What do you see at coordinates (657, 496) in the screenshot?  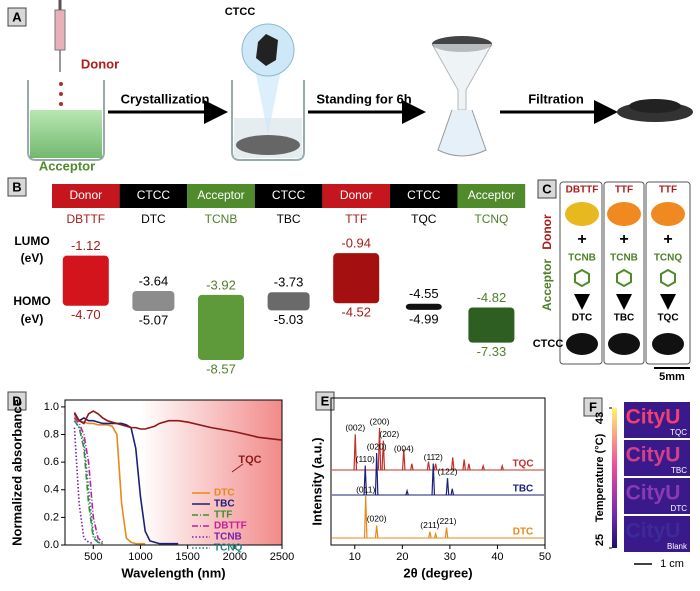 I see `thermal-image` at bounding box center [657, 496].